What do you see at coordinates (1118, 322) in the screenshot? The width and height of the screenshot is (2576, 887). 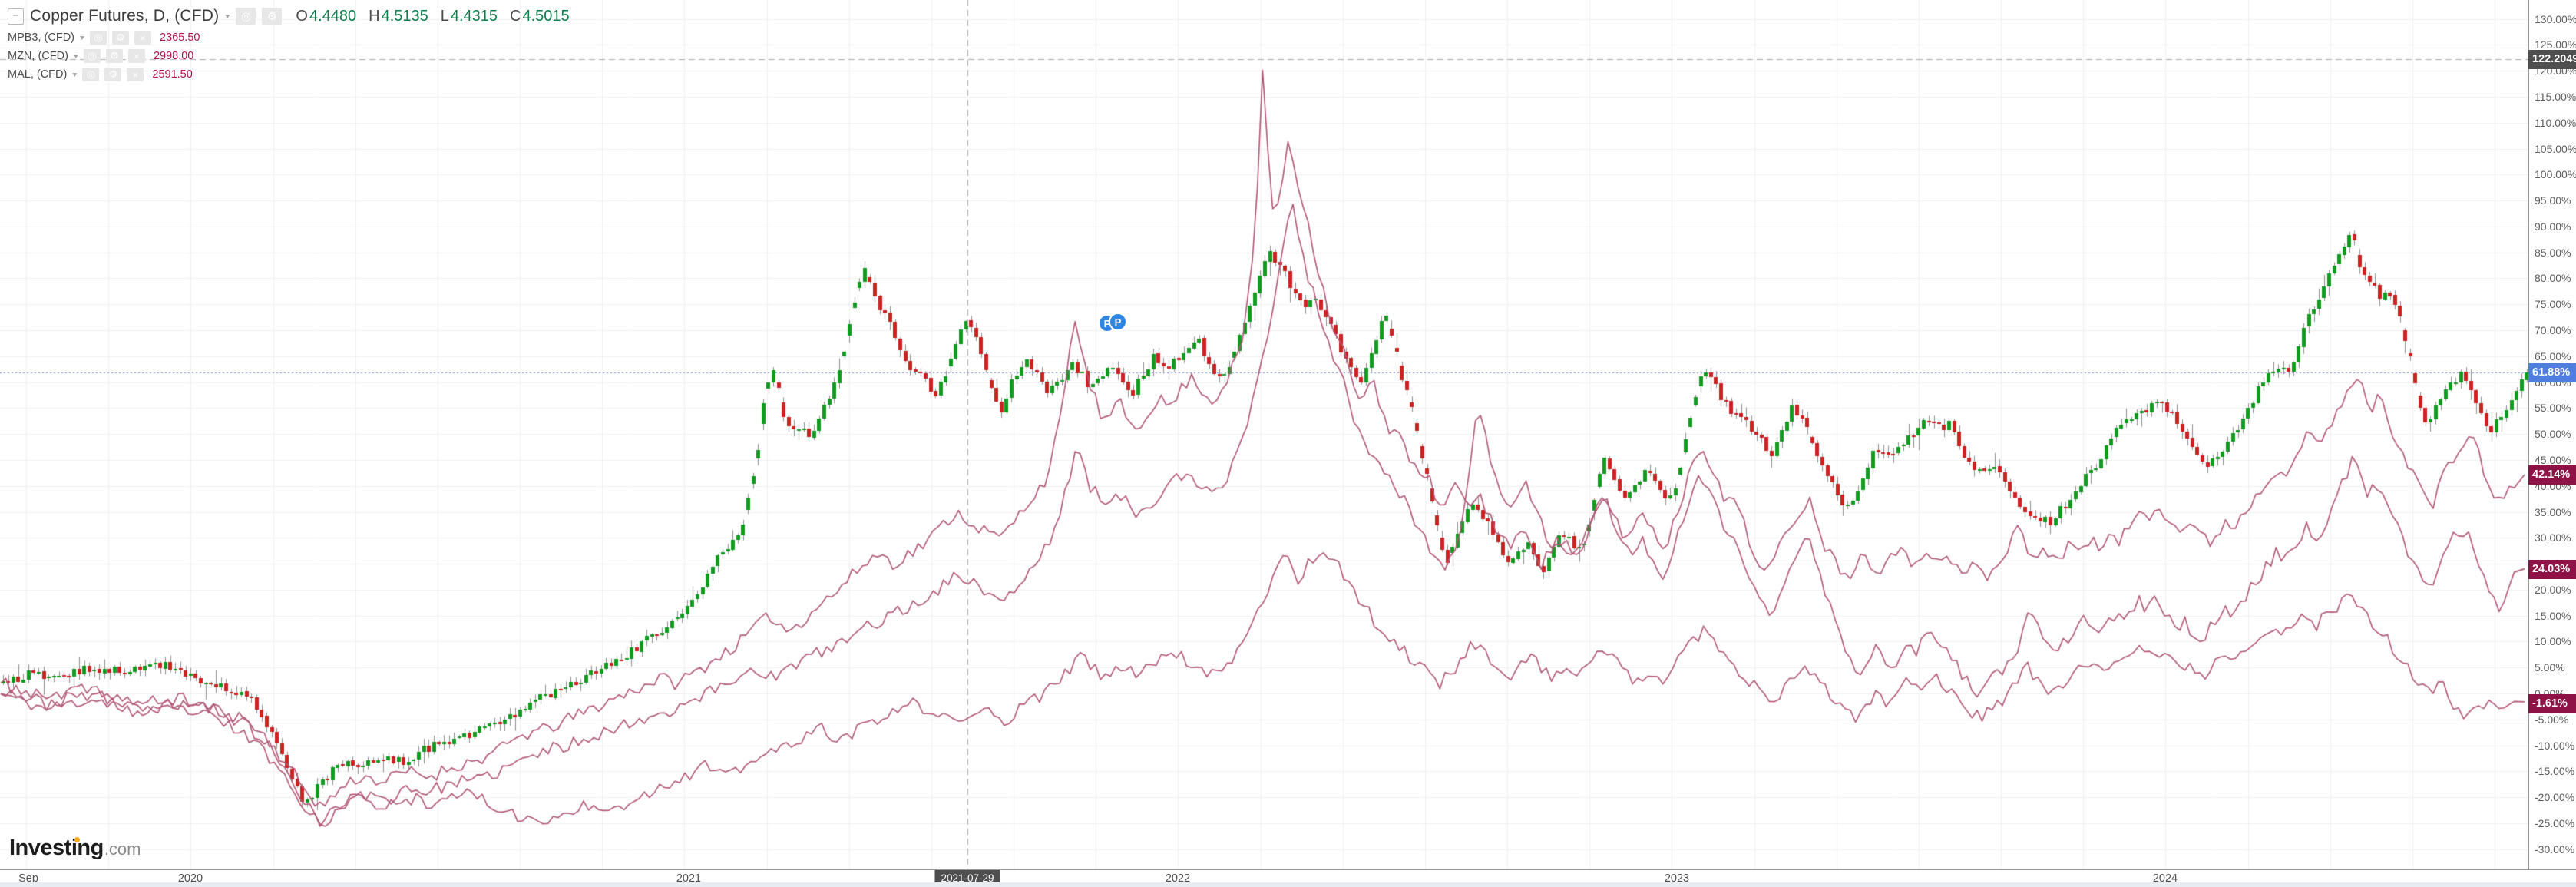 I see `event-marker-p: P` at bounding box center [1118, 322].